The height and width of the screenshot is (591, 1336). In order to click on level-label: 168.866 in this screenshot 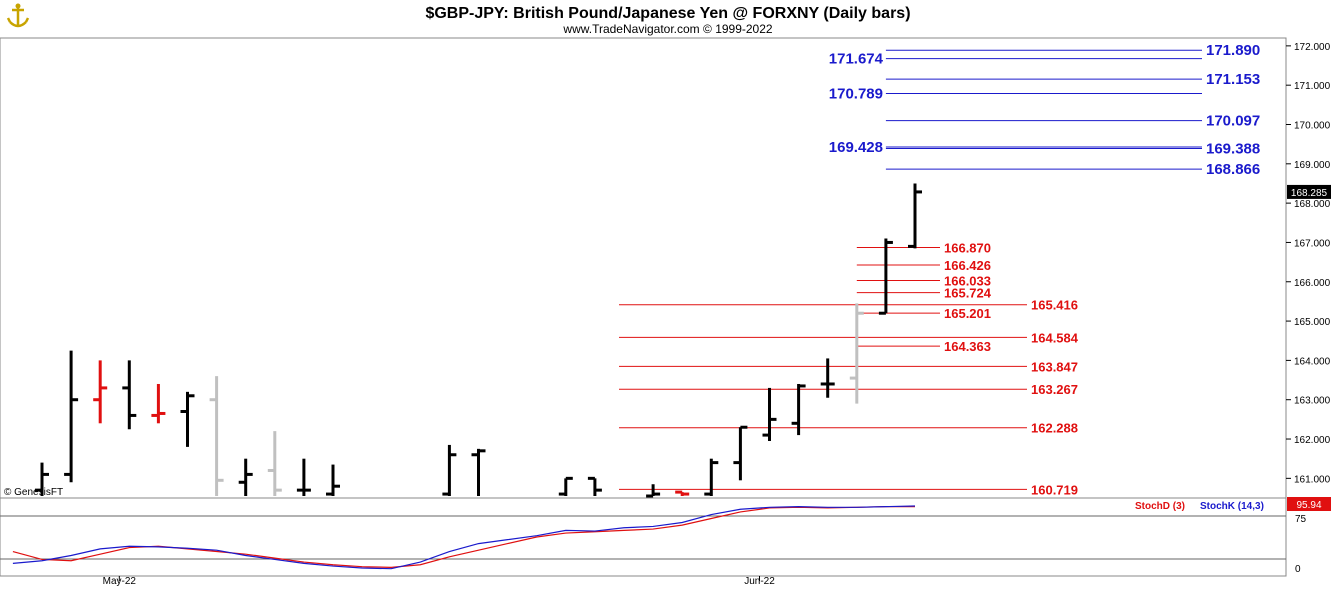, I will do `click(1233, 169)`.